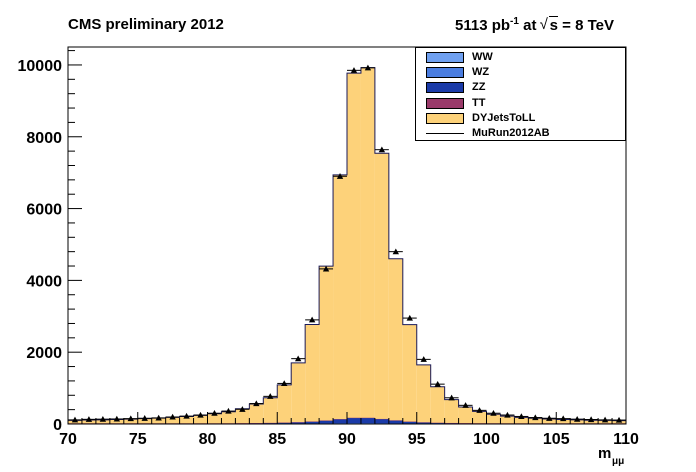 The width and height of the screenshot is (696, 472). Describe the element at coordinates (514, 21) in the screenshot. I see `lumi-exponent: -1` at that location.